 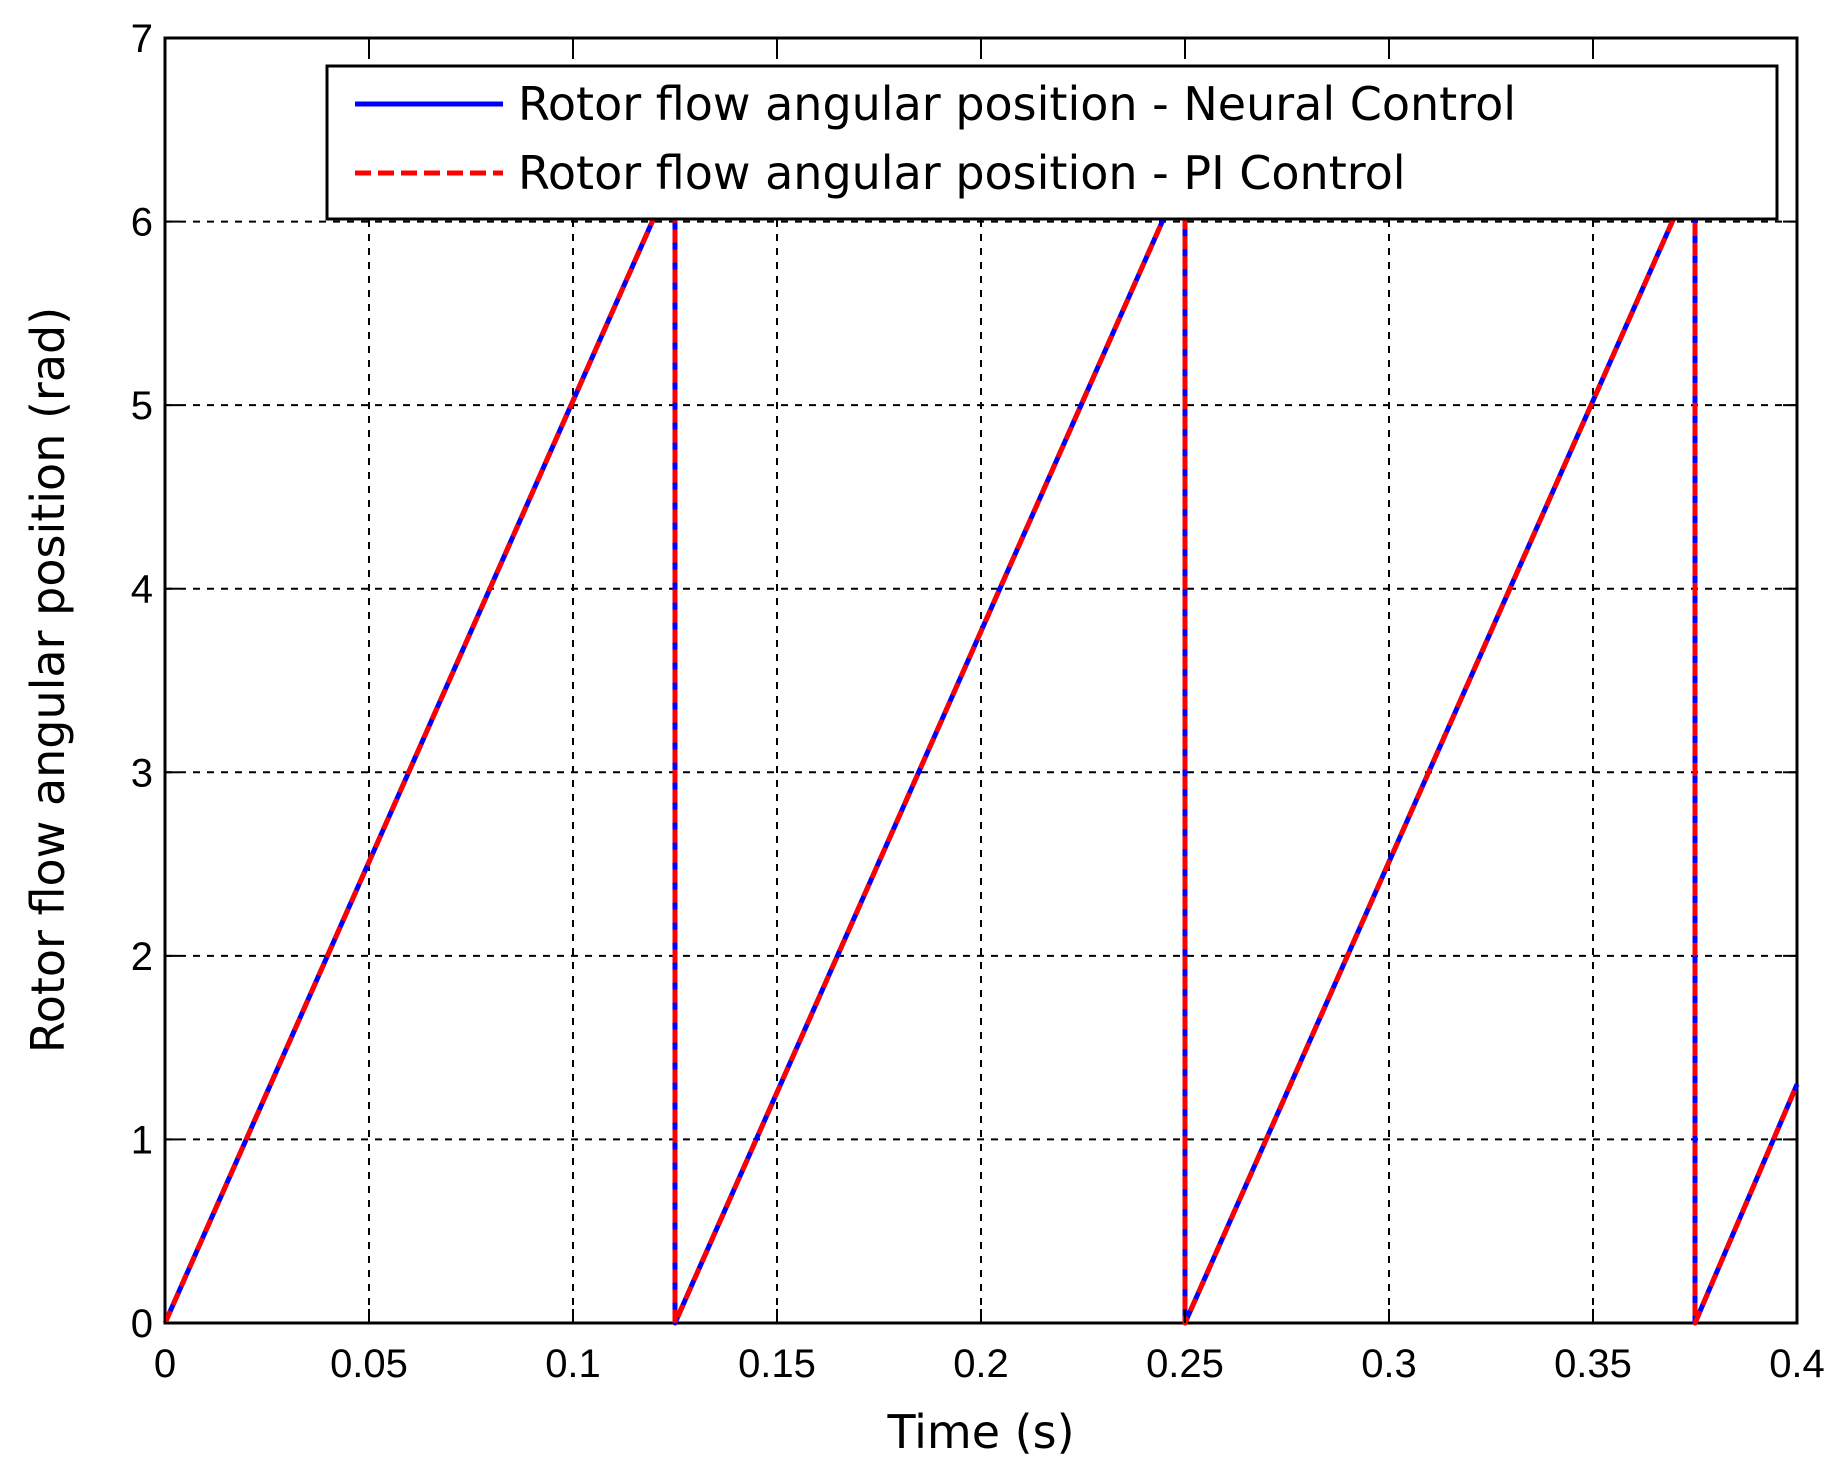 I want to click on x-tick-label: 0.3, so click(x=1389, y=1364).